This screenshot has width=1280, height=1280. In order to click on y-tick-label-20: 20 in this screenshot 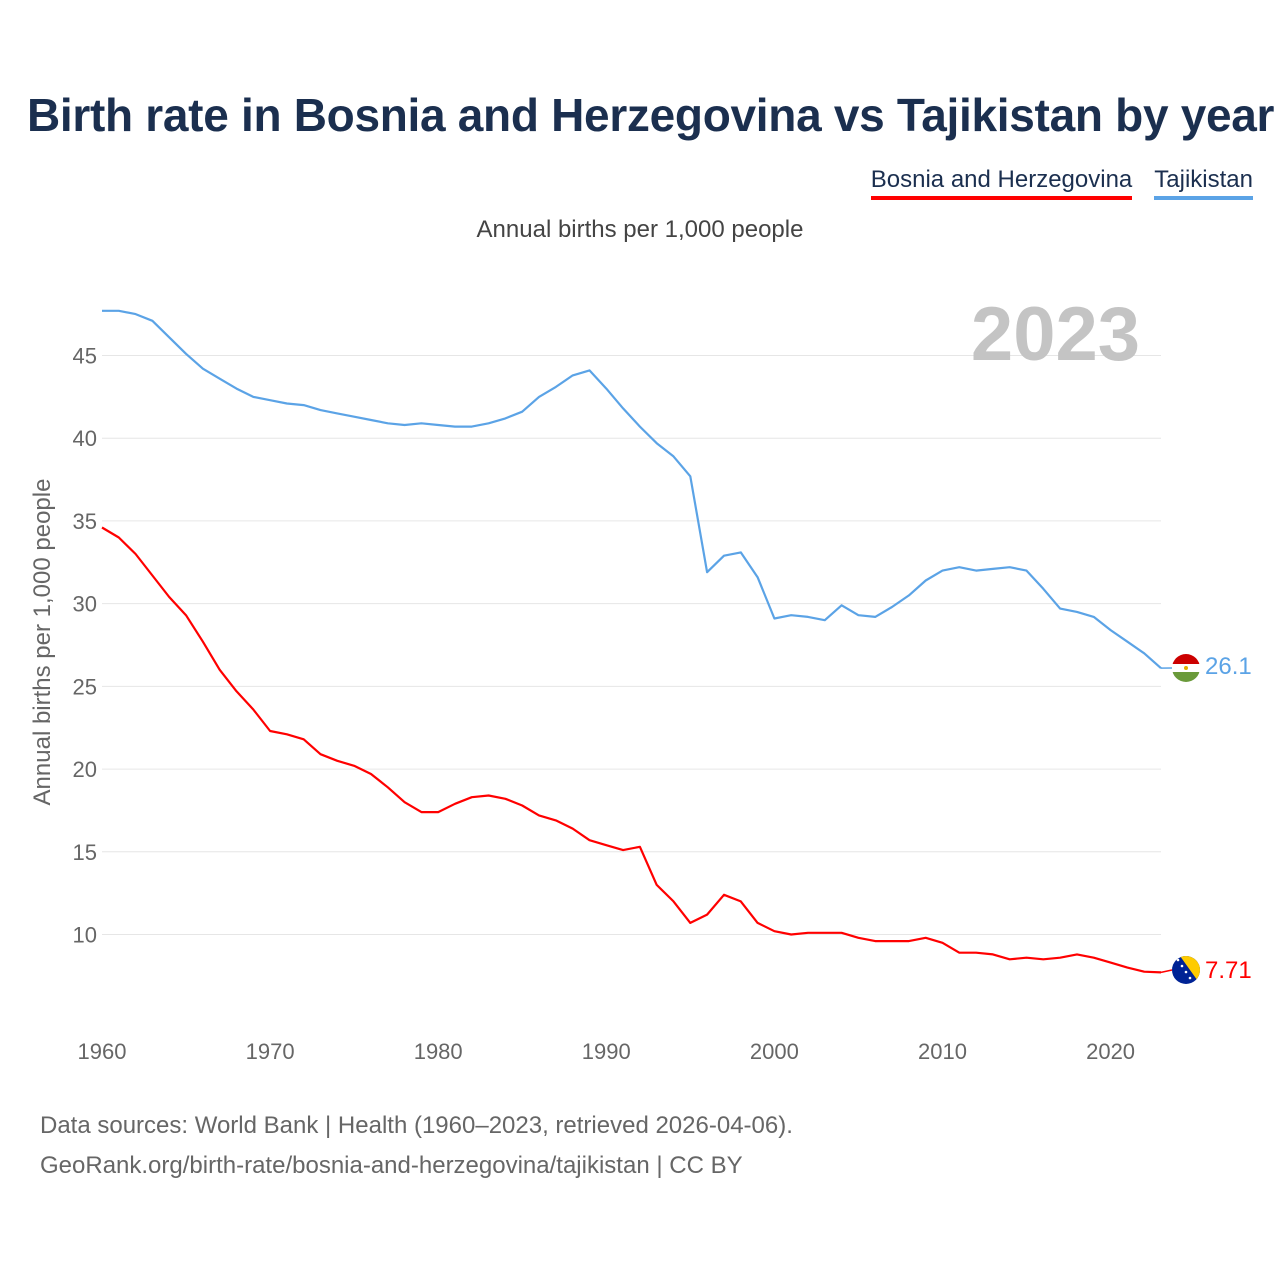, I will do `click(85, 769)`.